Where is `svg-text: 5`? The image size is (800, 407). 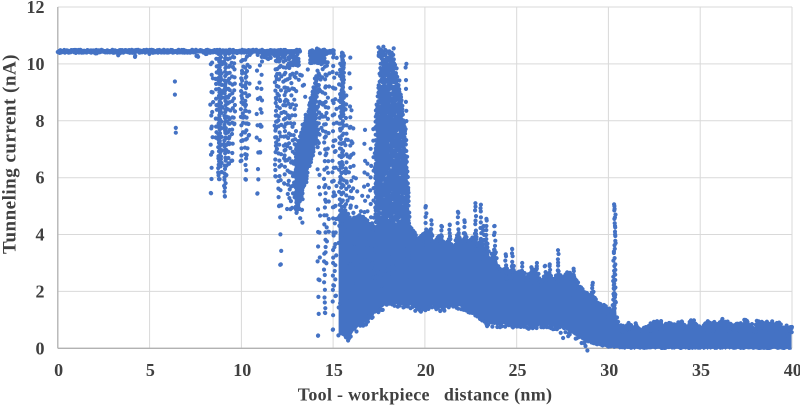 svg-text: 5 is located at coordinates (150, 370).